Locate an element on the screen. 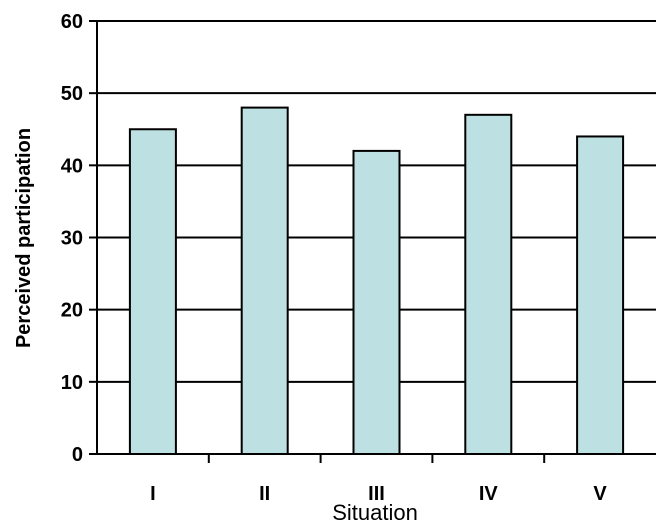 This screenshot has width=656, height=527. bar-II is located at coordinates (264, 280).